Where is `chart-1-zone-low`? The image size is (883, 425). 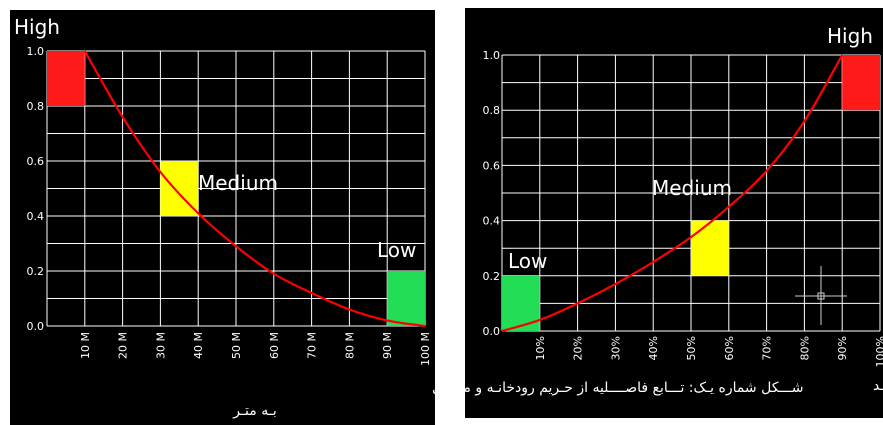 chart-1-zone-low is located at coordinates (406, 298).